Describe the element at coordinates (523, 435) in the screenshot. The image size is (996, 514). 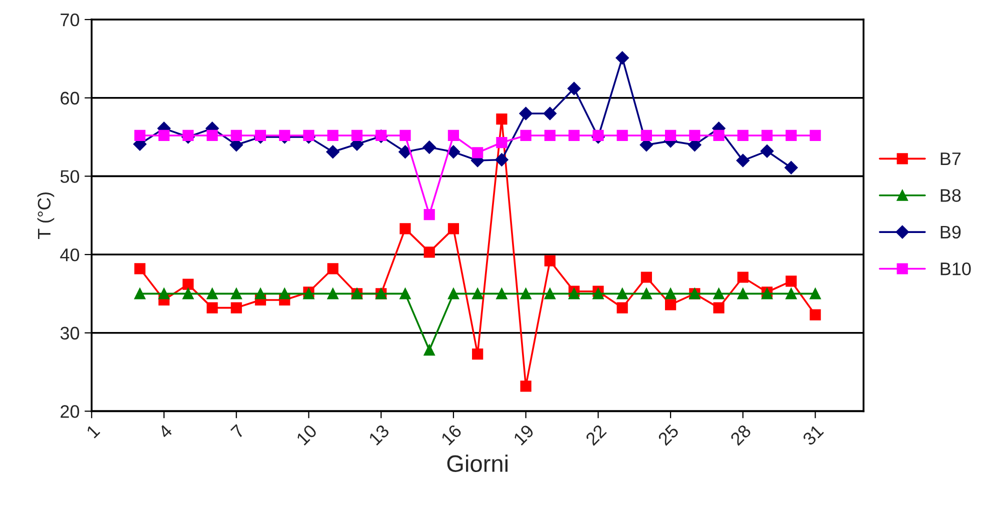
I see `x-tick-label: 19` at that location.